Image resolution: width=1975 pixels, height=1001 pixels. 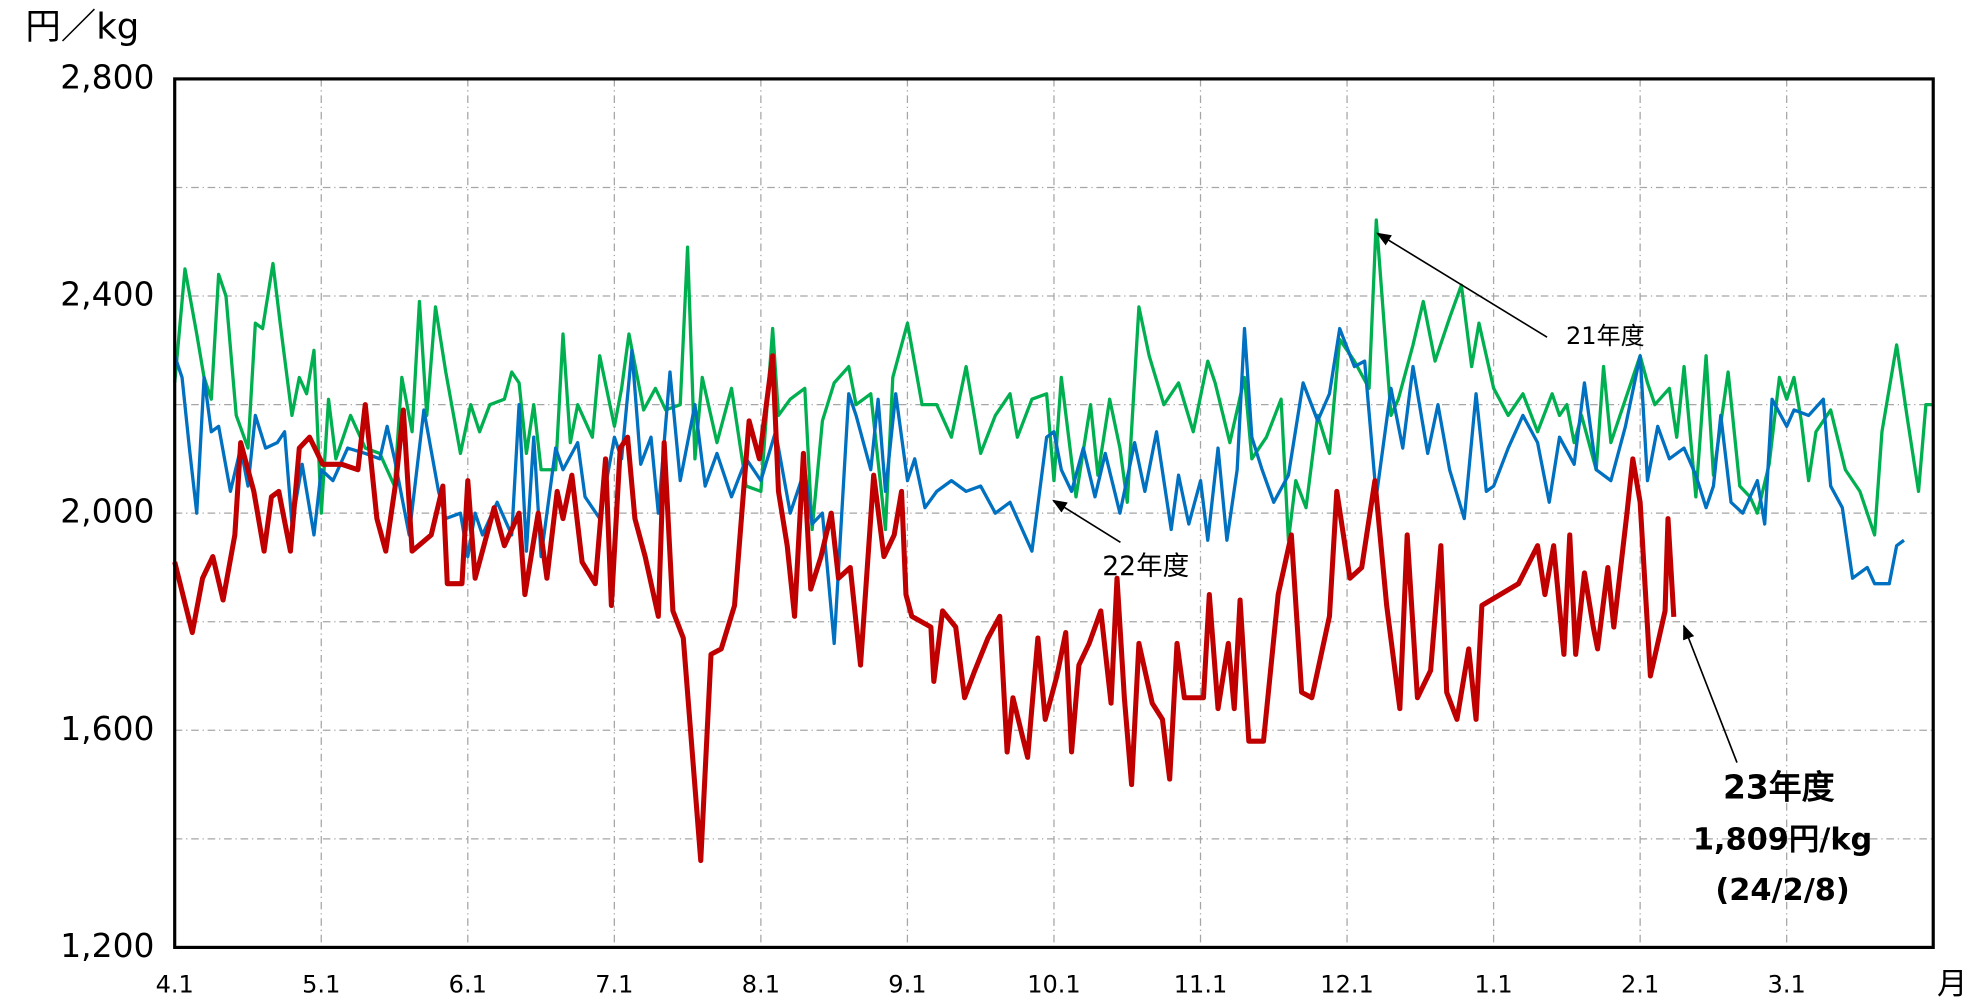 What do you see at coordinates (1145, 566) in the screenshot?
I see `series-label: 22年度` at bounding box center [1145, 566].